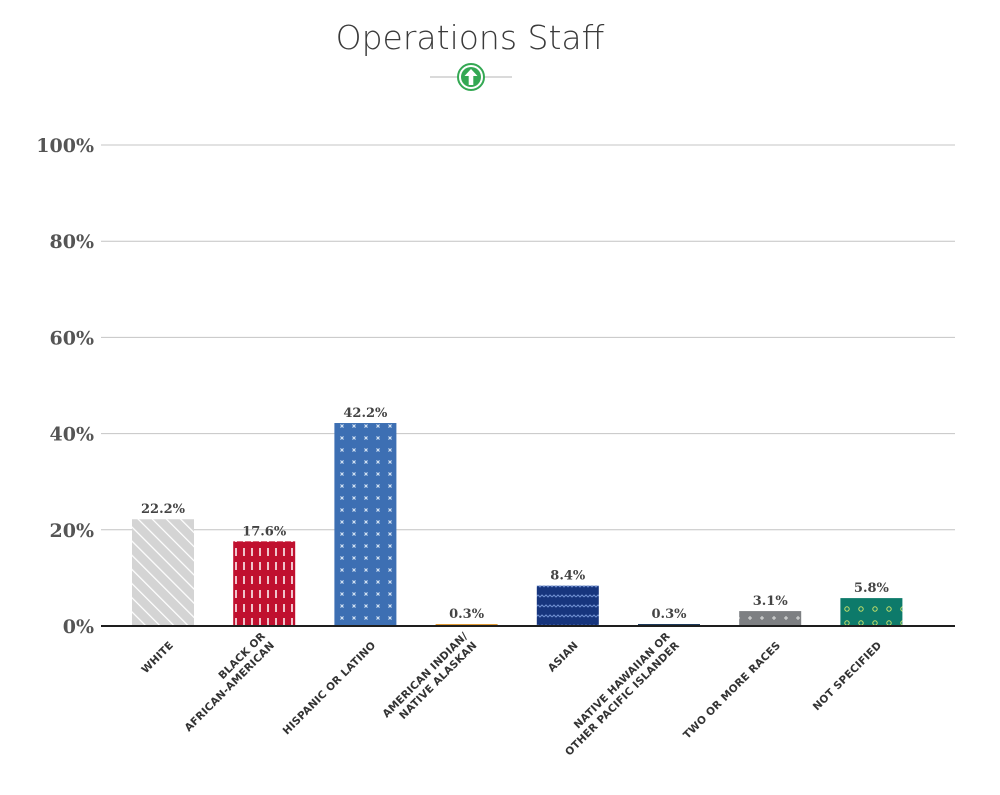  Describe the element at coordinates (438, 680) in the screenshot. I see `x-tick-label-line: NATIVE ALASKAN` at that location.